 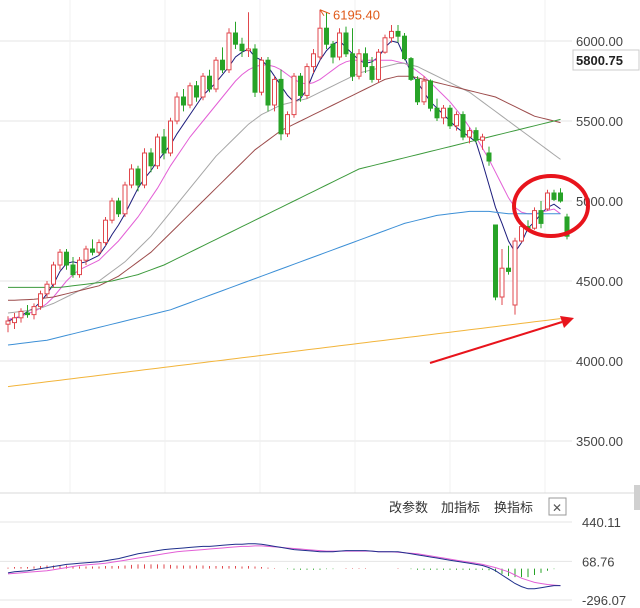 What do you see at coordinates (513, 508) in the screenshot?
I see `switch-indicator-button: 换指标` at bounding box center [513, 508].